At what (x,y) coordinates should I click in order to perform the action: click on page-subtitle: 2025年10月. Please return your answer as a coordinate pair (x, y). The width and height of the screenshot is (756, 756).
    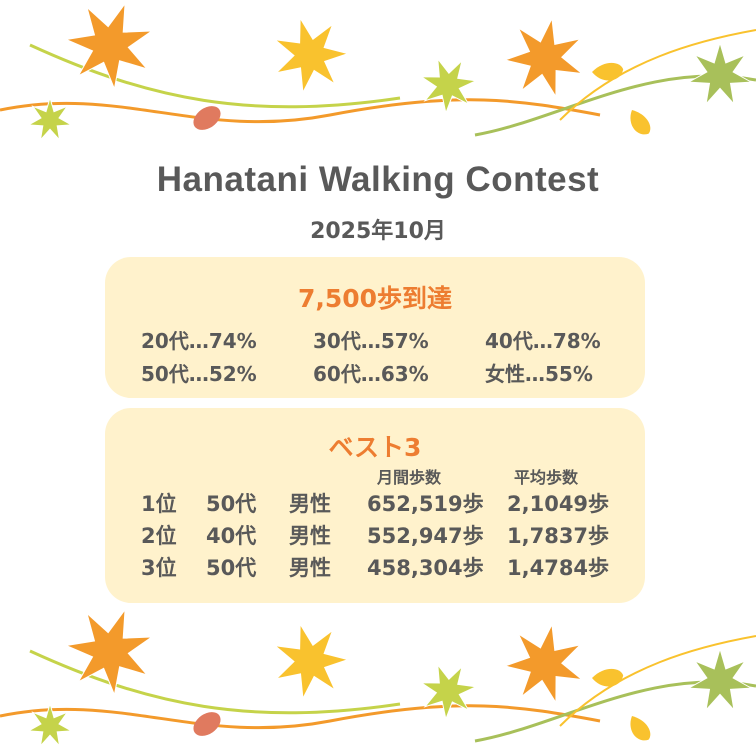
    Looking at the image, I should click on (378, 231).